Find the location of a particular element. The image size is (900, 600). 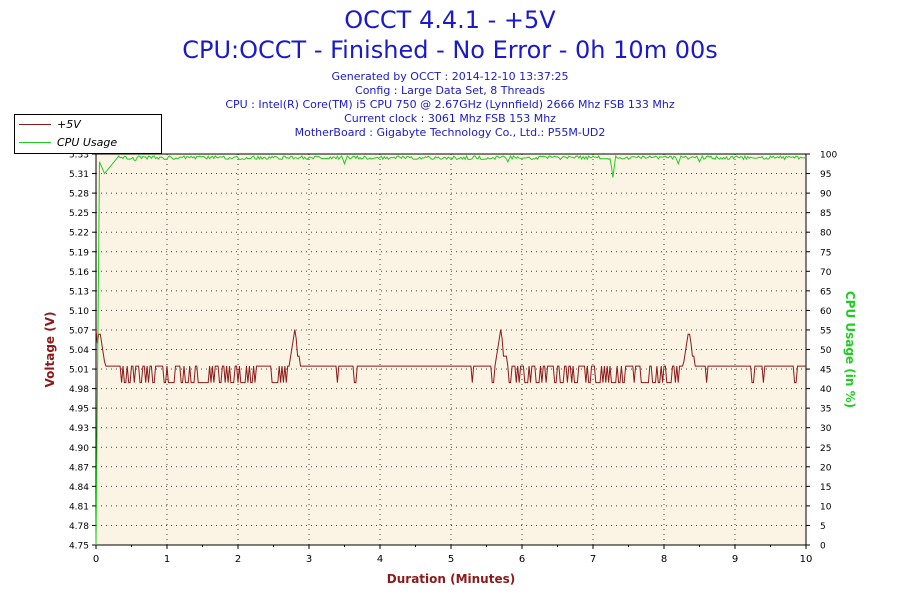

y2-tick-label: 15 is located at coordinates (825, 488).